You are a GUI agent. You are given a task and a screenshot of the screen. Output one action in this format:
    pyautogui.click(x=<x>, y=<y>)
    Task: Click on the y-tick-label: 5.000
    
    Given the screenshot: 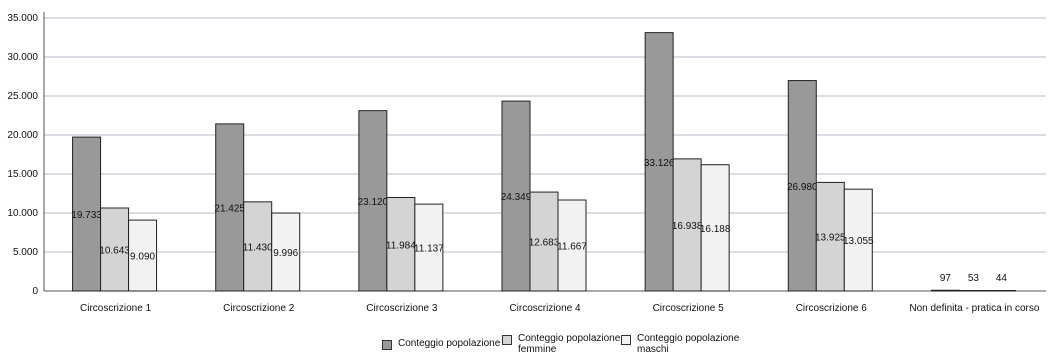 What is the action you would take?
    pyautogui.click(x=25, y=252)
    